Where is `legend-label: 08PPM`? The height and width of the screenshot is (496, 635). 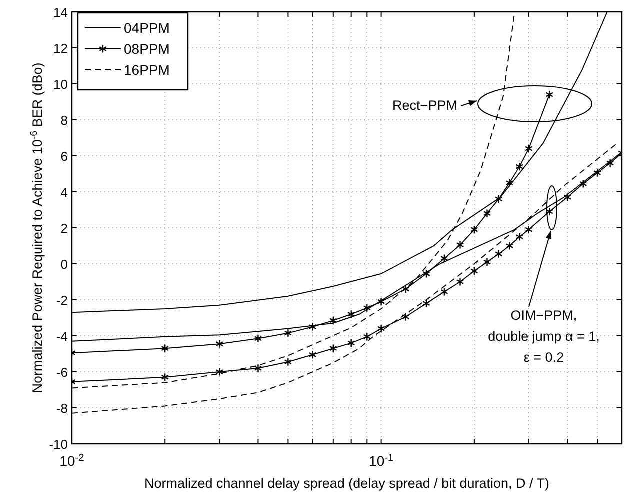 legend-label: 08PPM is located at coordinates (147, 49).